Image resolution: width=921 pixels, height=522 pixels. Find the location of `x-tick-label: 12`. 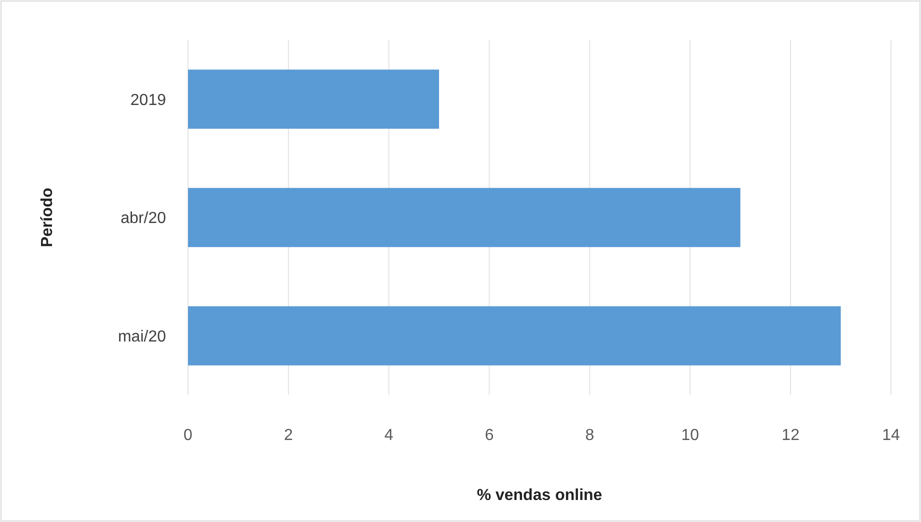

x-tick-label: 12 is located at coordinates (791, 435).